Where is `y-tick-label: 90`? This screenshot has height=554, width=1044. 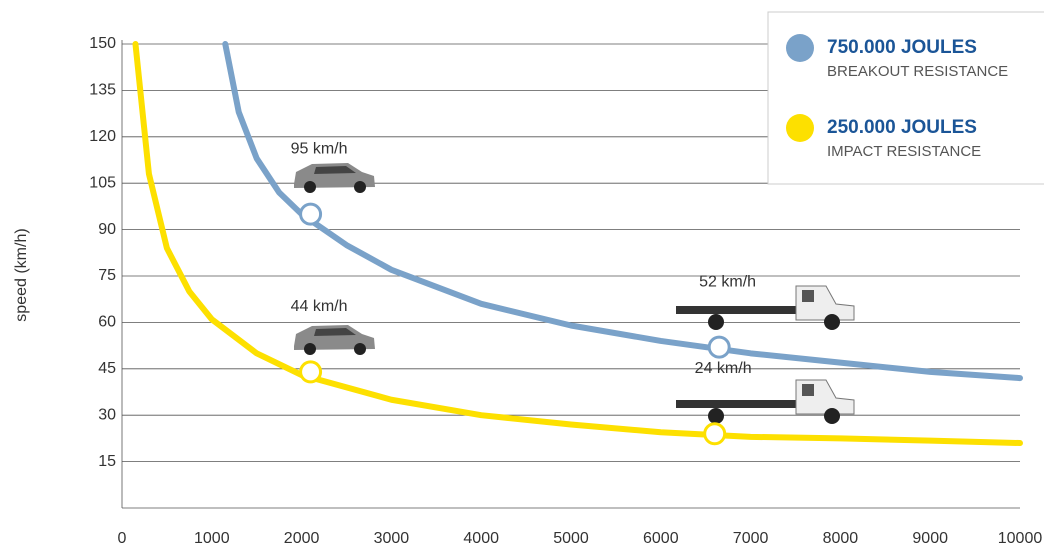
y-tick-label: 90 is located at coordinates (107, 229).